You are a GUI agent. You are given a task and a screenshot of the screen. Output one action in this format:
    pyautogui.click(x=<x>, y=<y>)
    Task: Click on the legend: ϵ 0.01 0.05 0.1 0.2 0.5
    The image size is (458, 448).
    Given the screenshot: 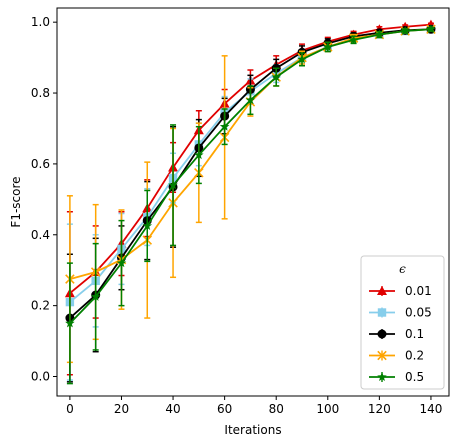 What is the action you would take?
    pyautogui.click(x=402, y=322)
    